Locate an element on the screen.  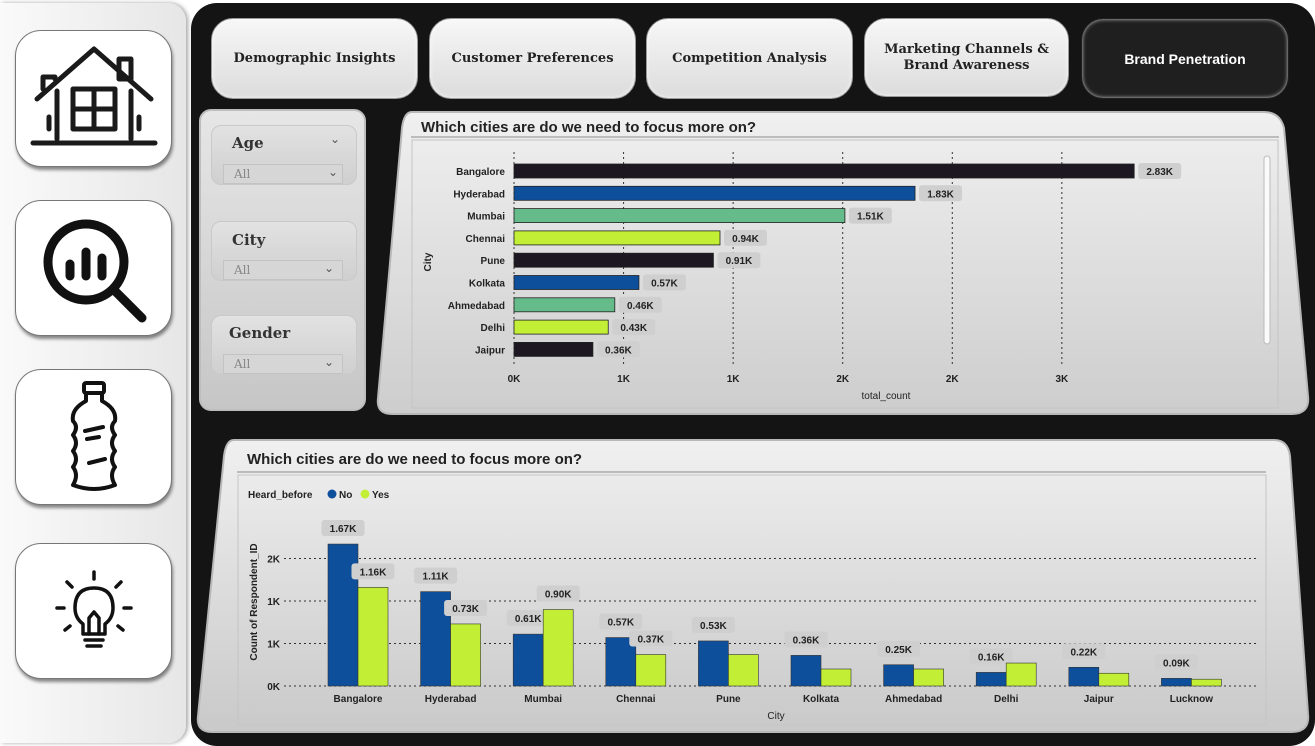
x-tick-label: Chennai is located at coordinates (636, 699).